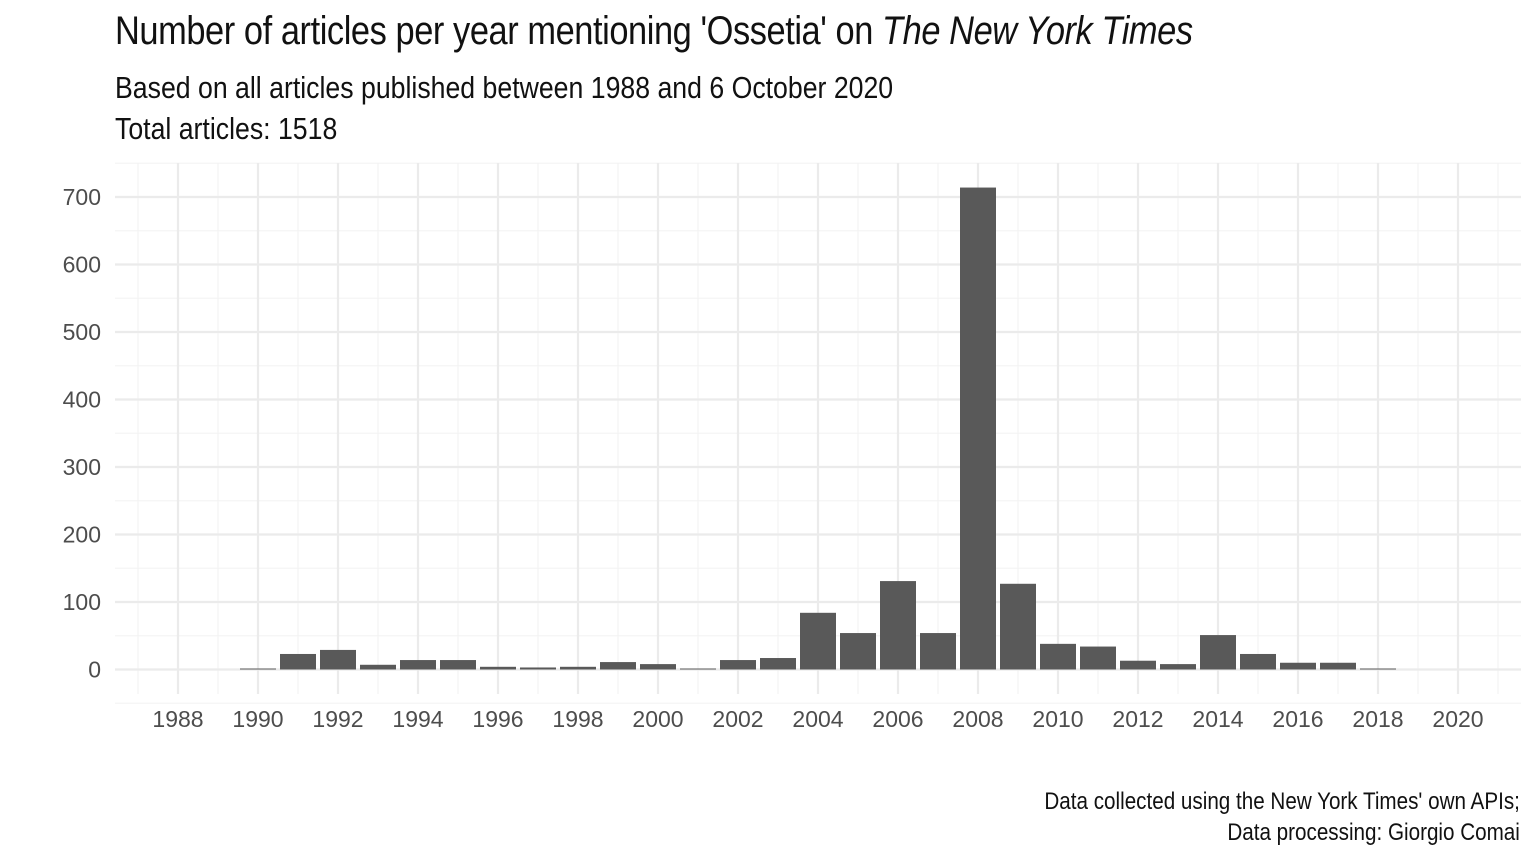 This screenshot has height=864, width=1536. I want to click on chart-title-italic: The New York Times, so click(1037, 31).